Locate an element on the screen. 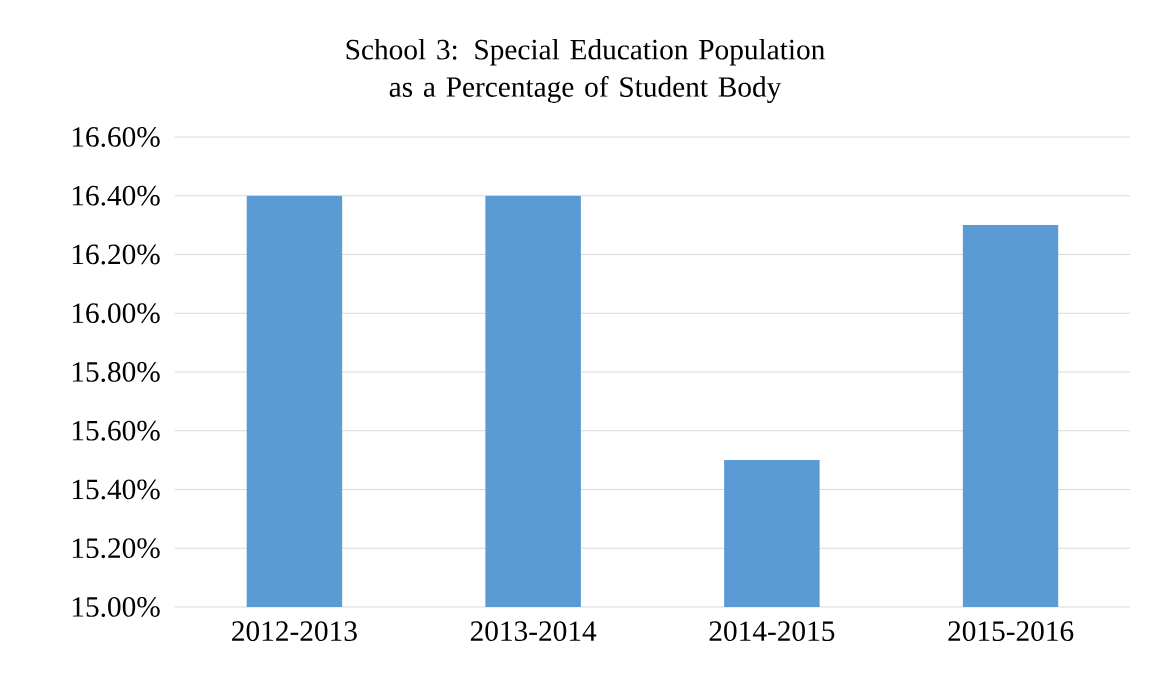 The height and width of the screenshot is (675, 1158). y-tick-label: 16.20% is located at coordinates (116, 254).